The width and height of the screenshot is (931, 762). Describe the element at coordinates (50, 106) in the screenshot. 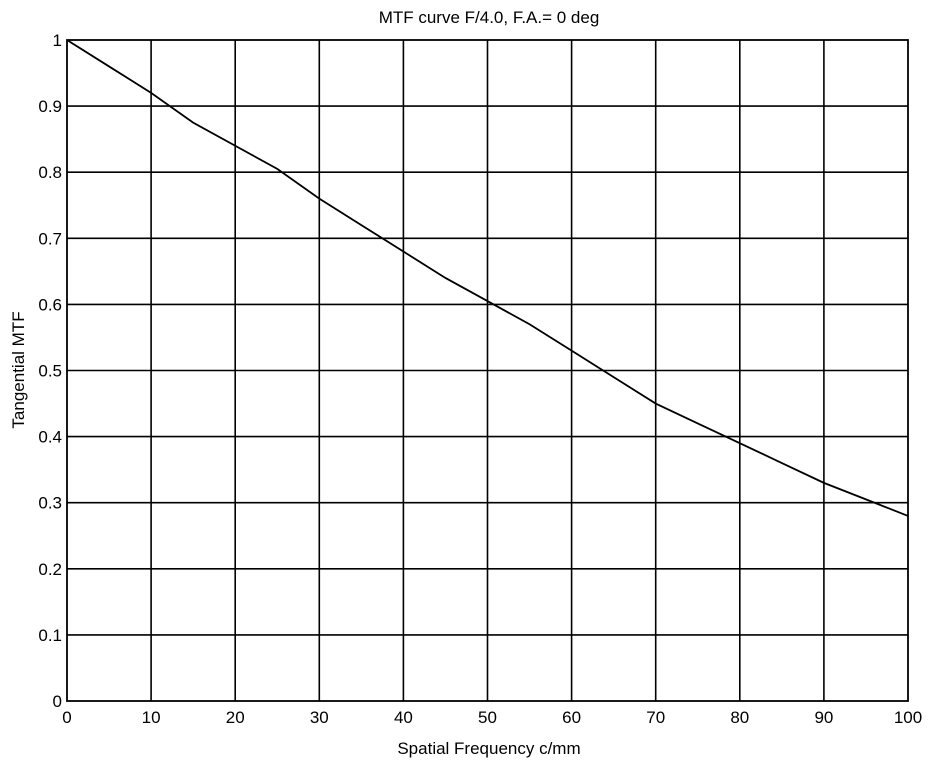

I see `y-tick-label: 0.9` at that location.